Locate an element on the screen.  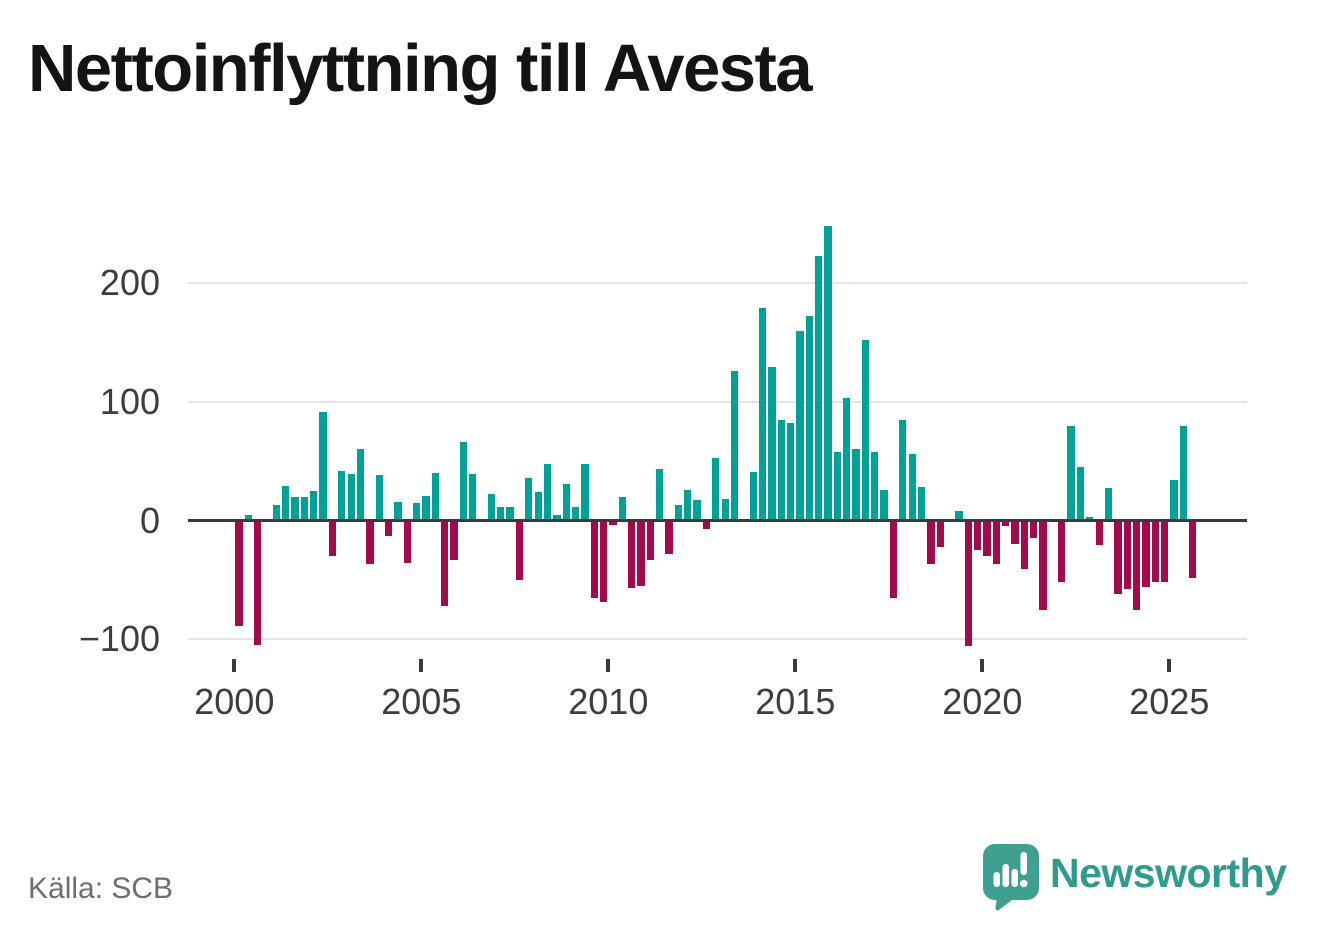
newsworthy-logo: Newsworthy is located at coordinates (1142, 877).